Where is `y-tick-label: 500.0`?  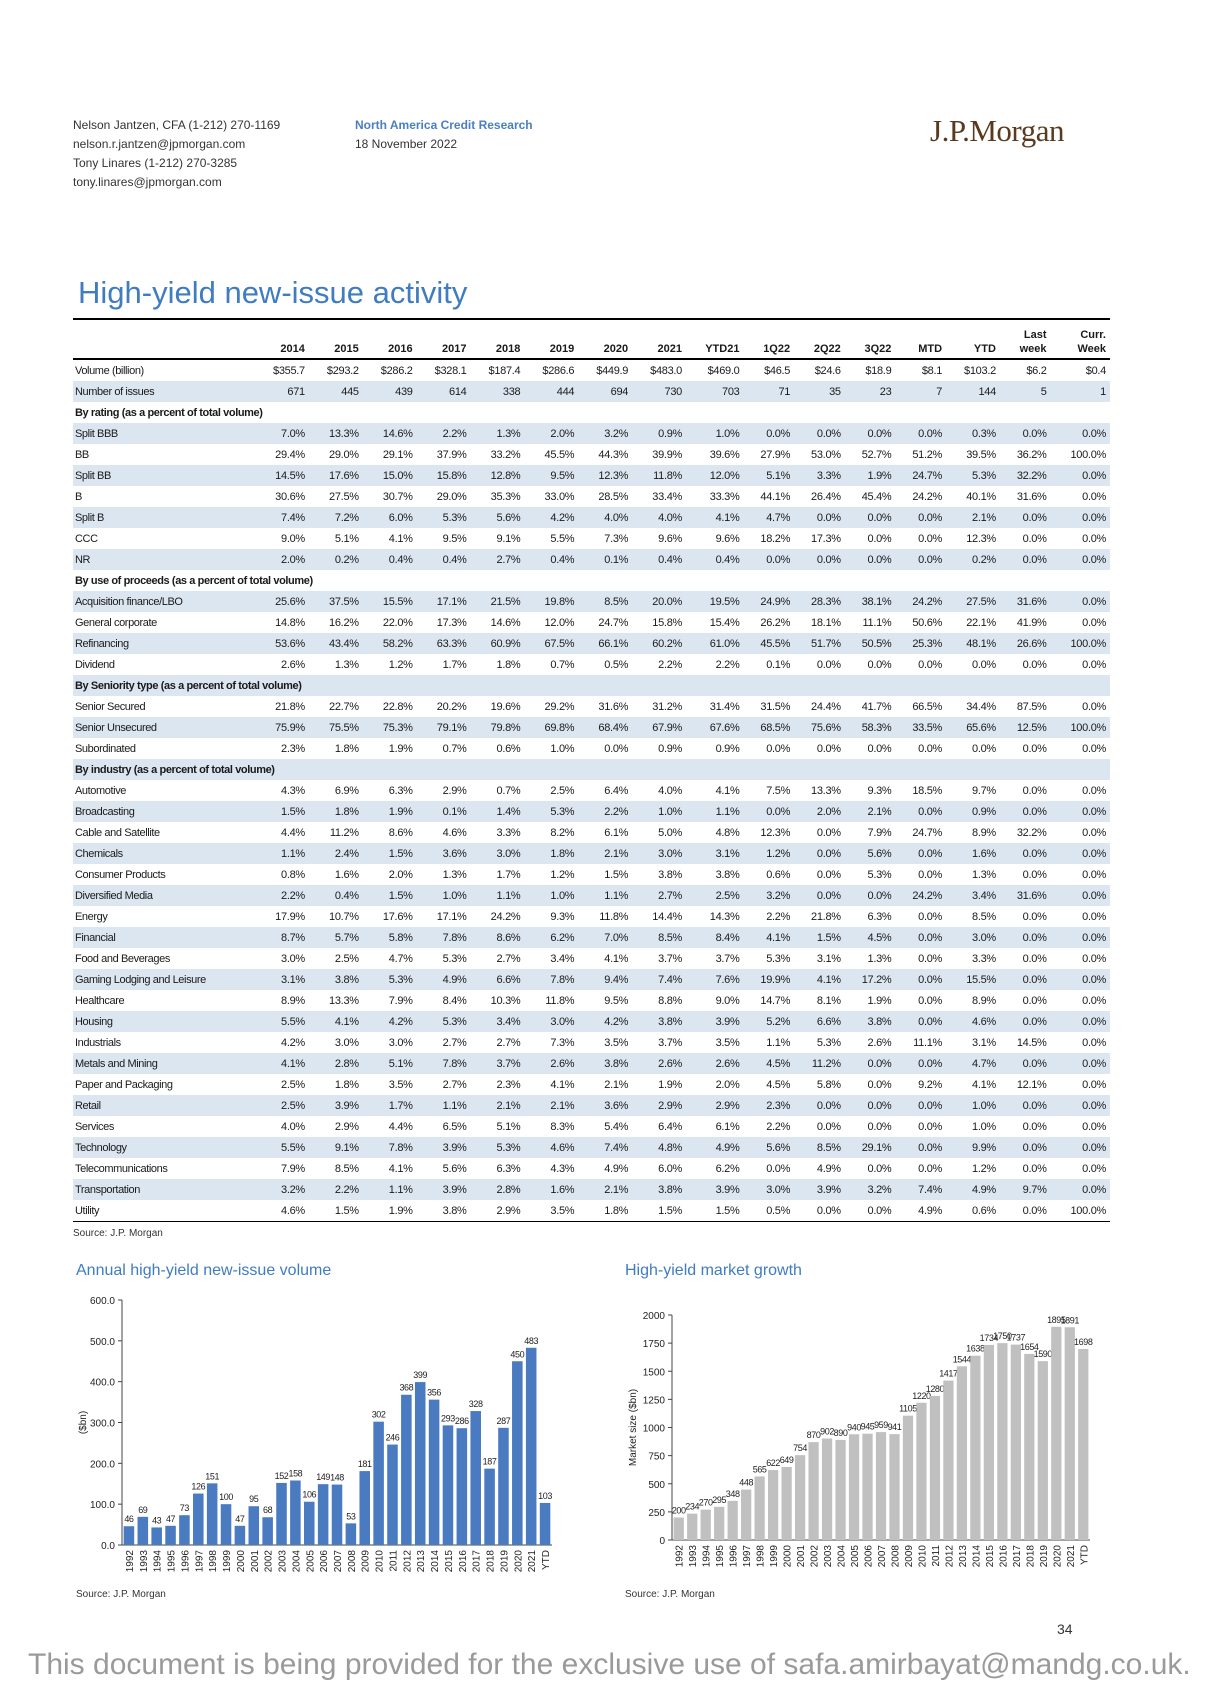
y-tick-label: 500.0 is located at coordinates (102, 1342).